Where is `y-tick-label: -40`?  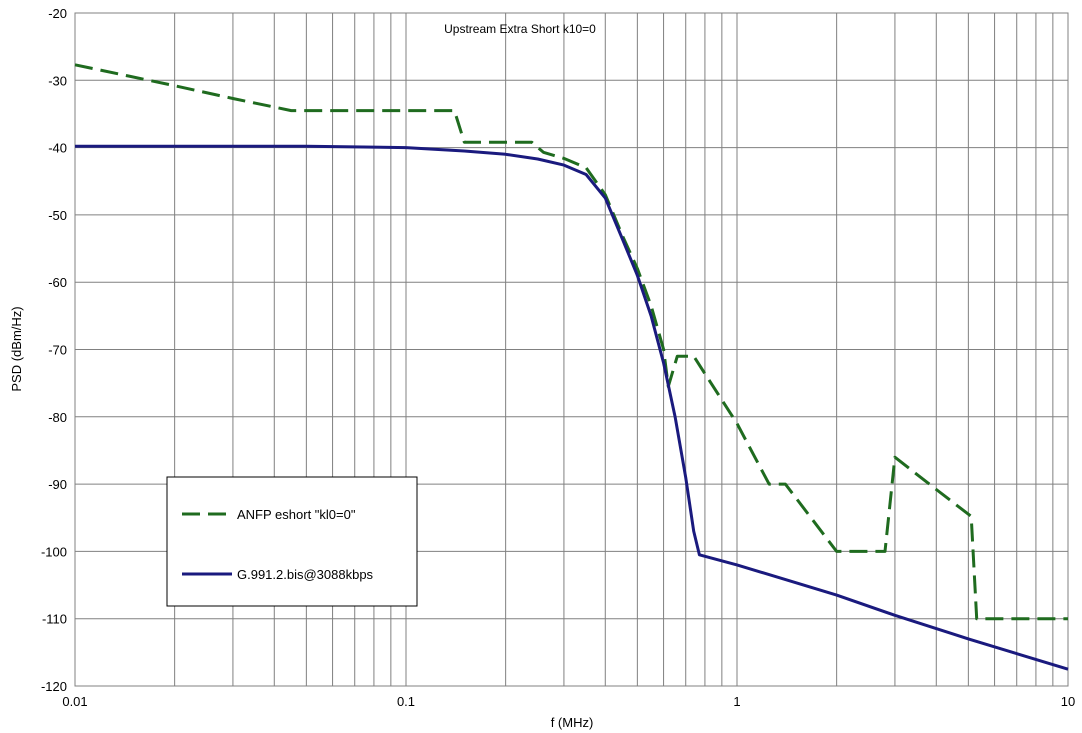
y-tick-label: -40 is located at coordinates (57, 148).